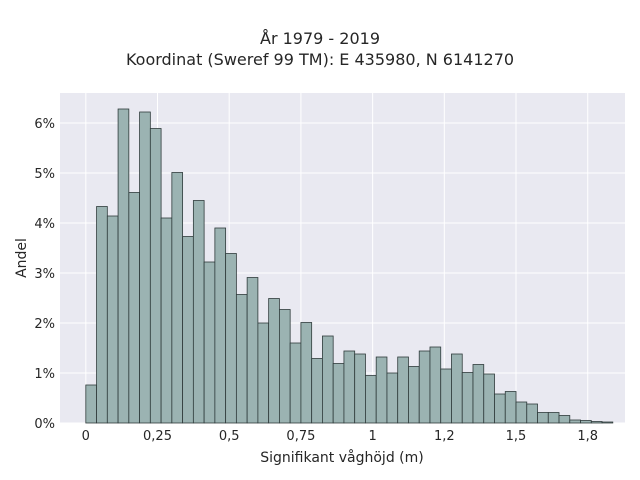 The width and height of the screenshot is (640, 480). What do you see at coordinates (372, 436) in the screenshot?
I see `x-tick-label: 1` at bounding box center [372, 436].